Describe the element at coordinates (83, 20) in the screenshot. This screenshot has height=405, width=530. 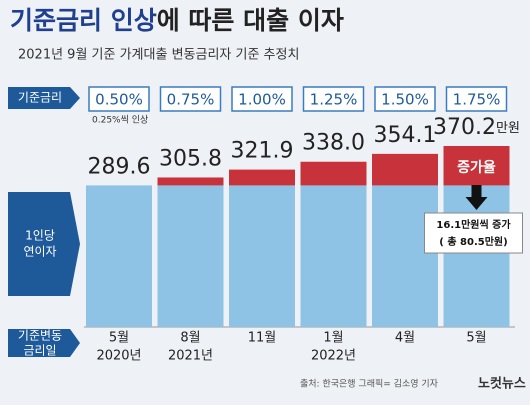
I see `title-emphasis: 기준금리 인상` at that location.